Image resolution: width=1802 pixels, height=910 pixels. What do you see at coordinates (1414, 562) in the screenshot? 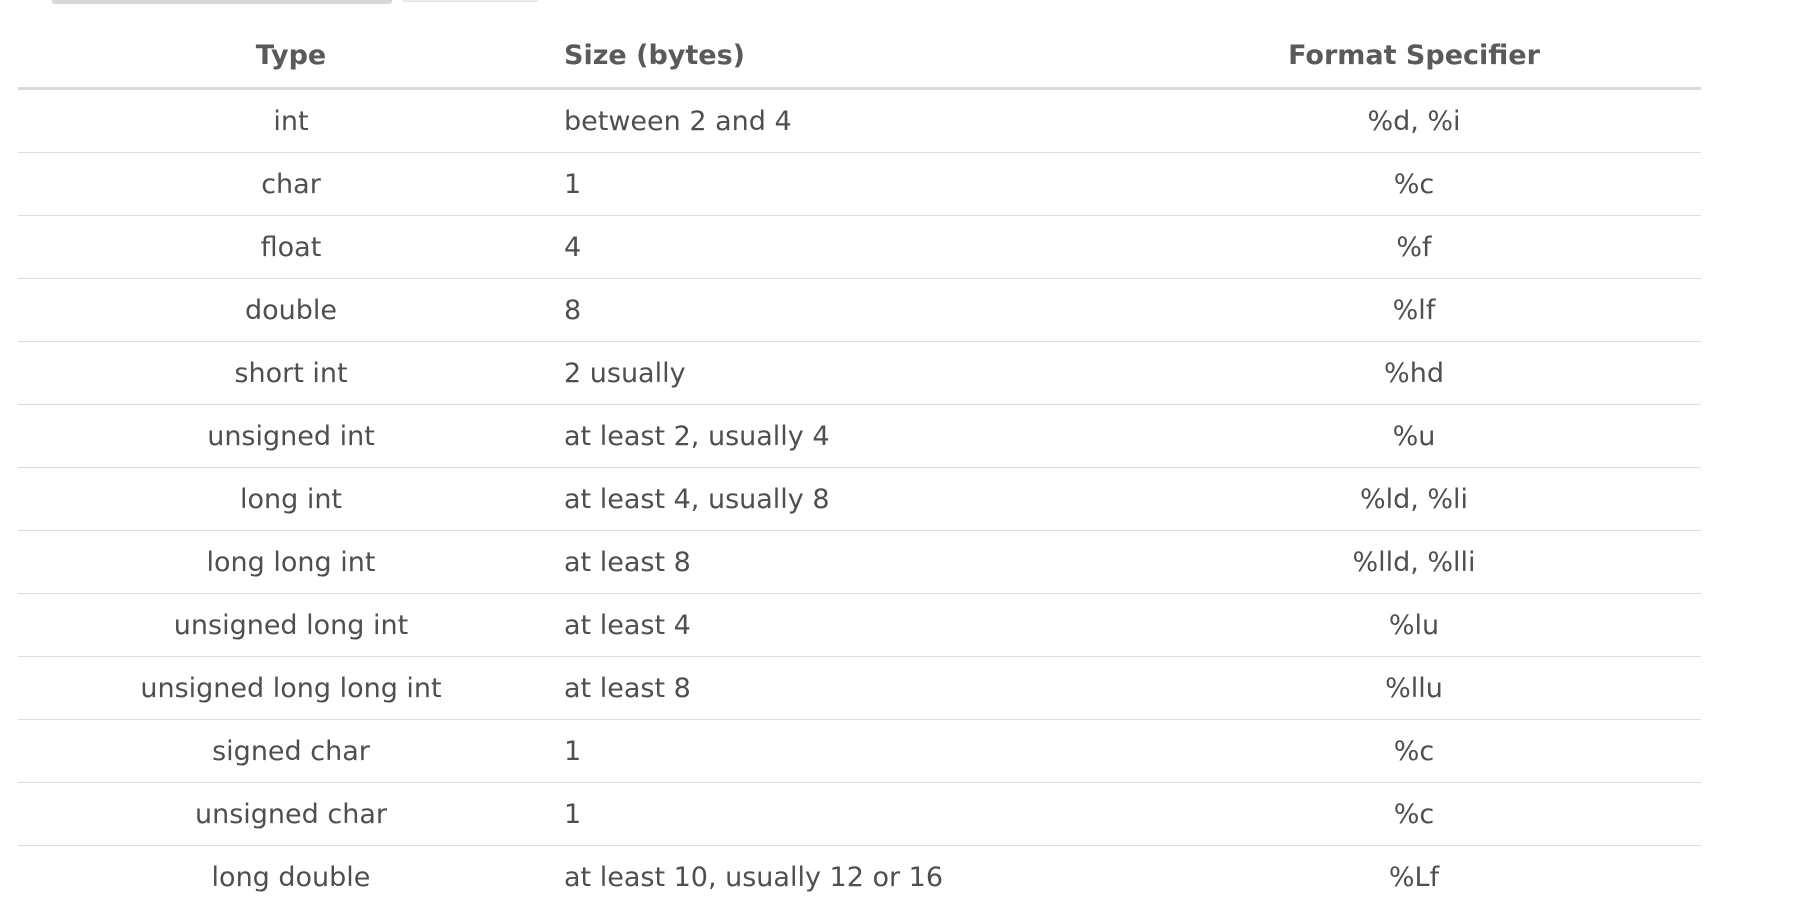
I see `format-cell: %lld, %lli` at bounding box center [1414, 562].